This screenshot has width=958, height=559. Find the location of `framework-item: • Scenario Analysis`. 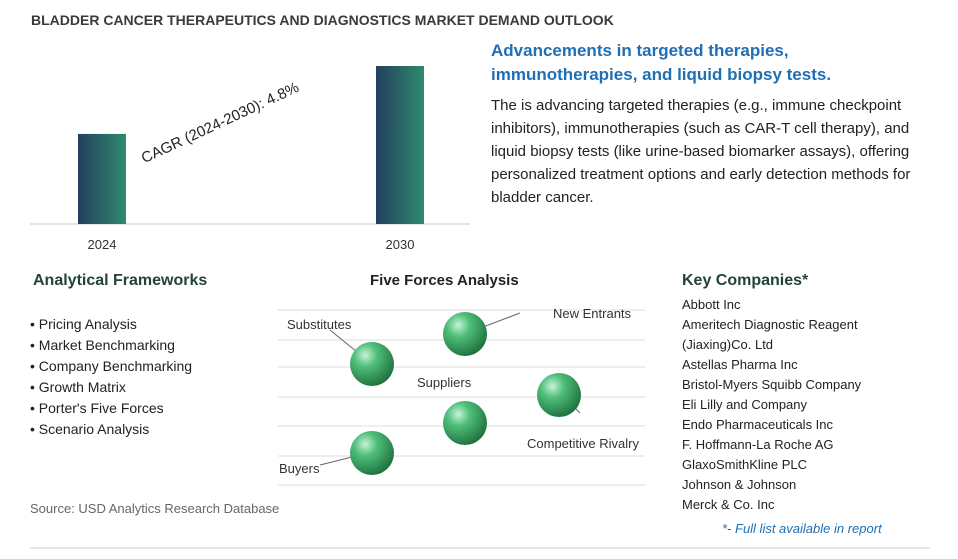

framework-item: • Scenario Analysis is located at coordinates (90, 429).